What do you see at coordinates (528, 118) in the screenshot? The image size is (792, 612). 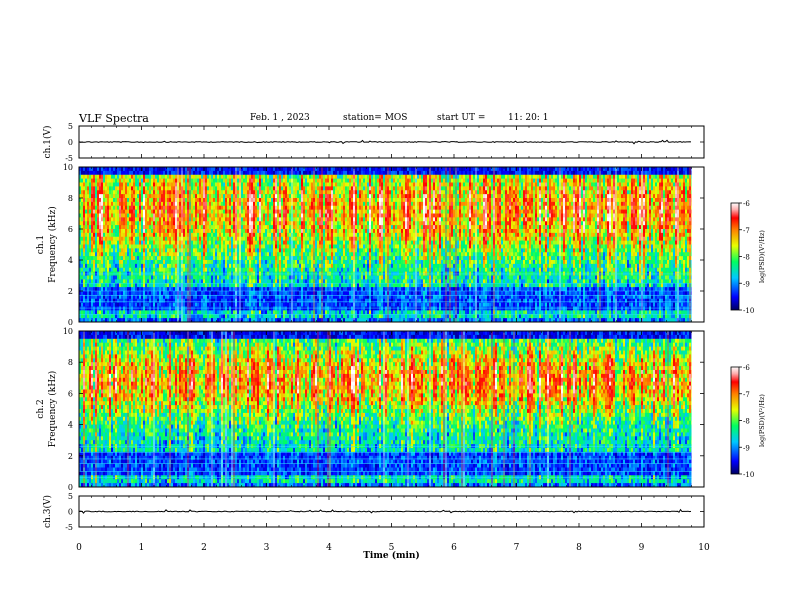 I see `header-start-time: 11: 20: 1` at bounding box center [528, 118].